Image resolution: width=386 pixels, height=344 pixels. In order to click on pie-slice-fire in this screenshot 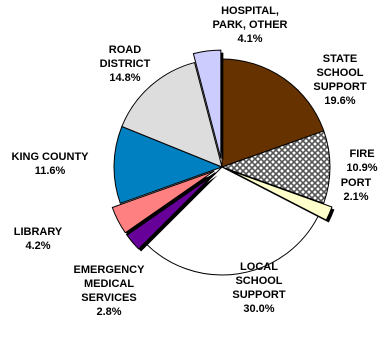, I will do `click(276, 167)`.